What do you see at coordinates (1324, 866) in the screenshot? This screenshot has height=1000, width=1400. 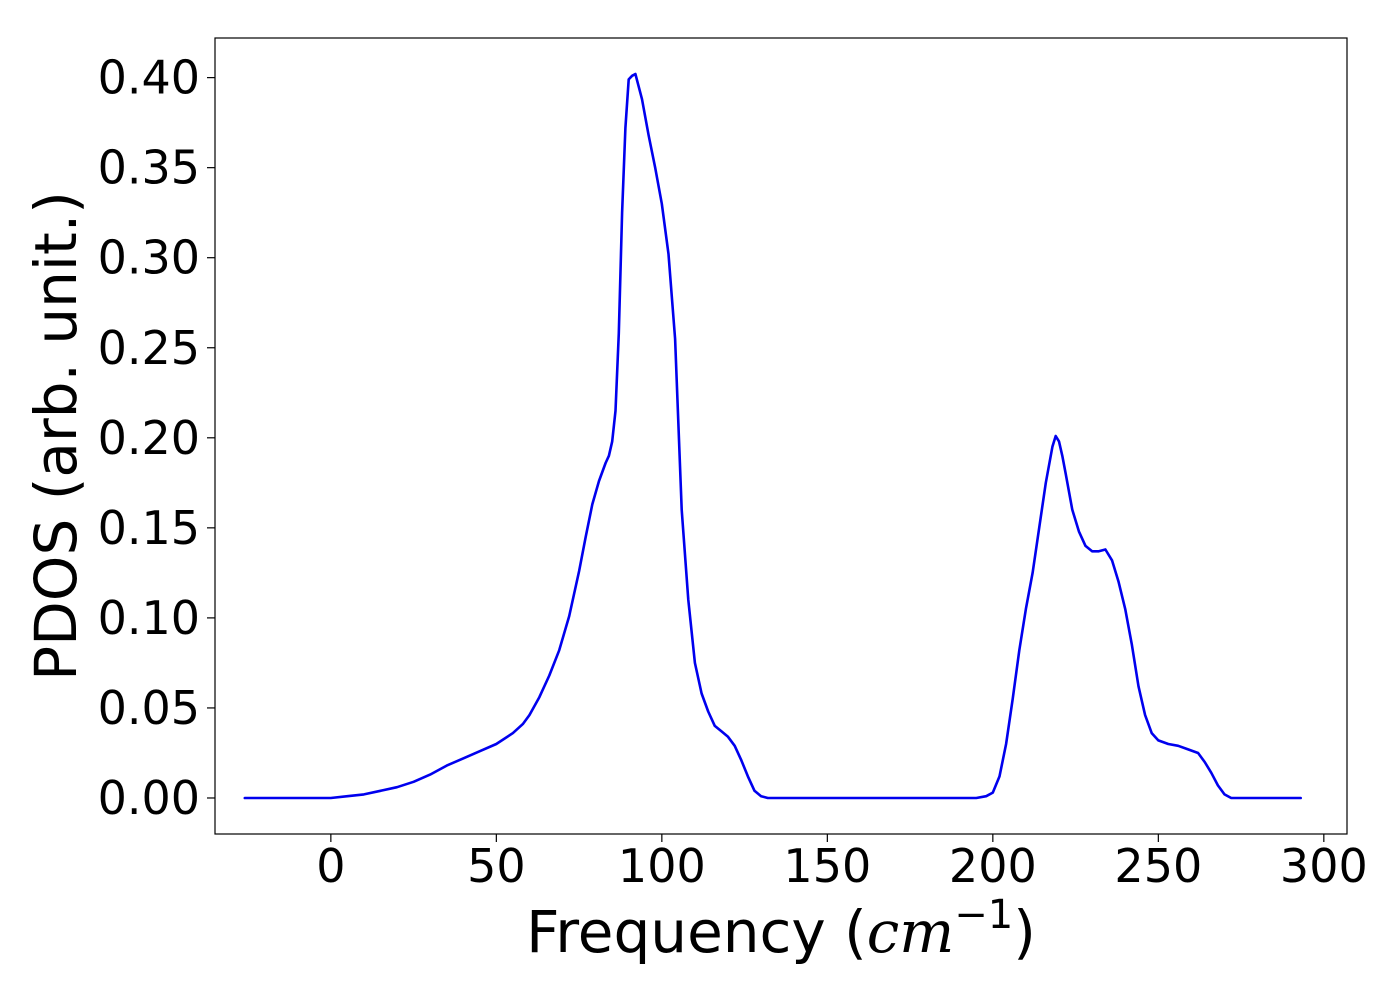 I see `x-tick-label: 300` at bounding box center [1324, 866].